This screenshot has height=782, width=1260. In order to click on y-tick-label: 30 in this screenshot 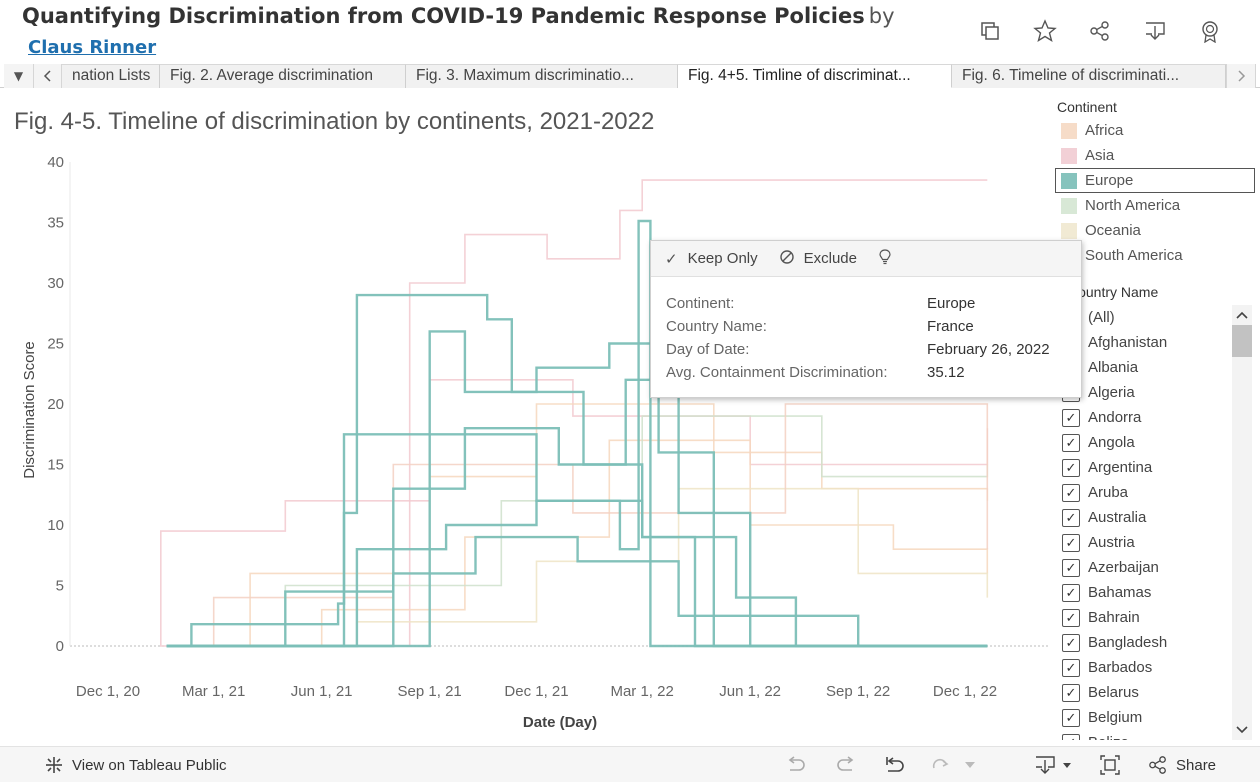, I will do `click(55, 283)`.